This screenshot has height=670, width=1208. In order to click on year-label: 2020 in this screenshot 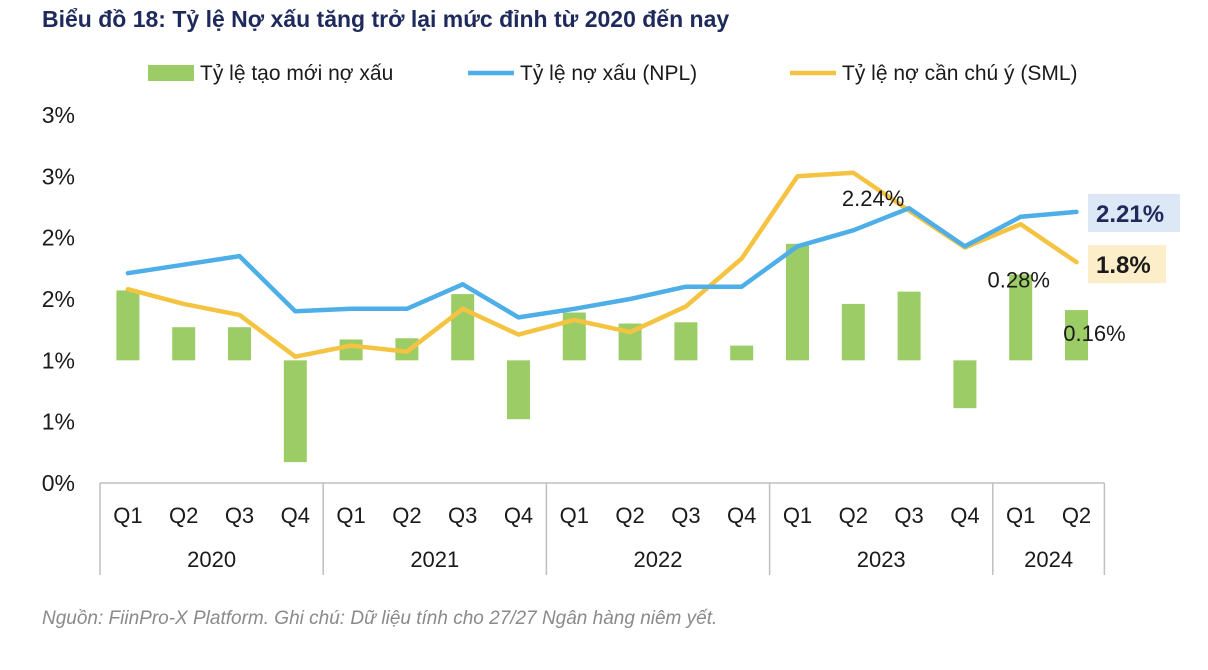, I will do `click(211, 559)`.